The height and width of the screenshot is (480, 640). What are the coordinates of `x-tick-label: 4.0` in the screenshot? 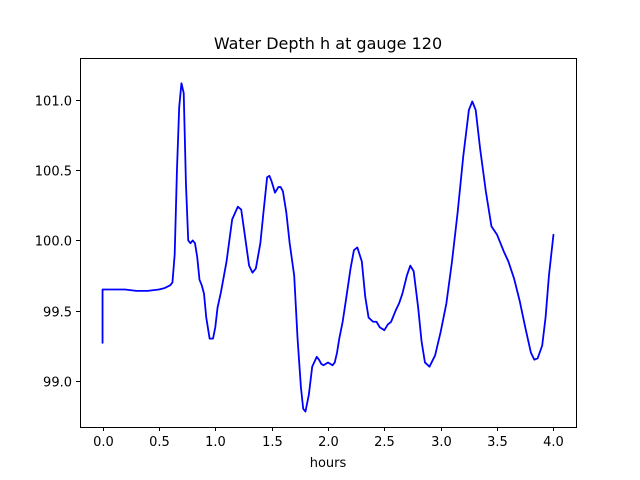 It's located at (553, 442).